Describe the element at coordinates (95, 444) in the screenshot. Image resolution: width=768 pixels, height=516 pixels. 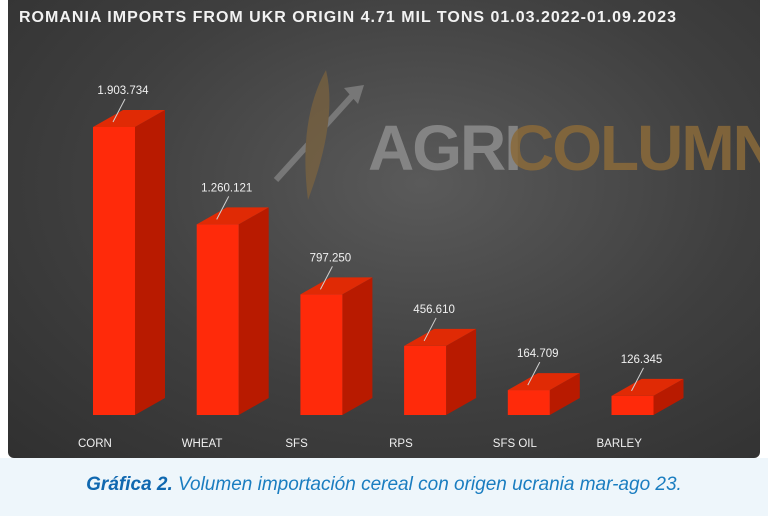
I see `x-tick-label: CORN` at that location.